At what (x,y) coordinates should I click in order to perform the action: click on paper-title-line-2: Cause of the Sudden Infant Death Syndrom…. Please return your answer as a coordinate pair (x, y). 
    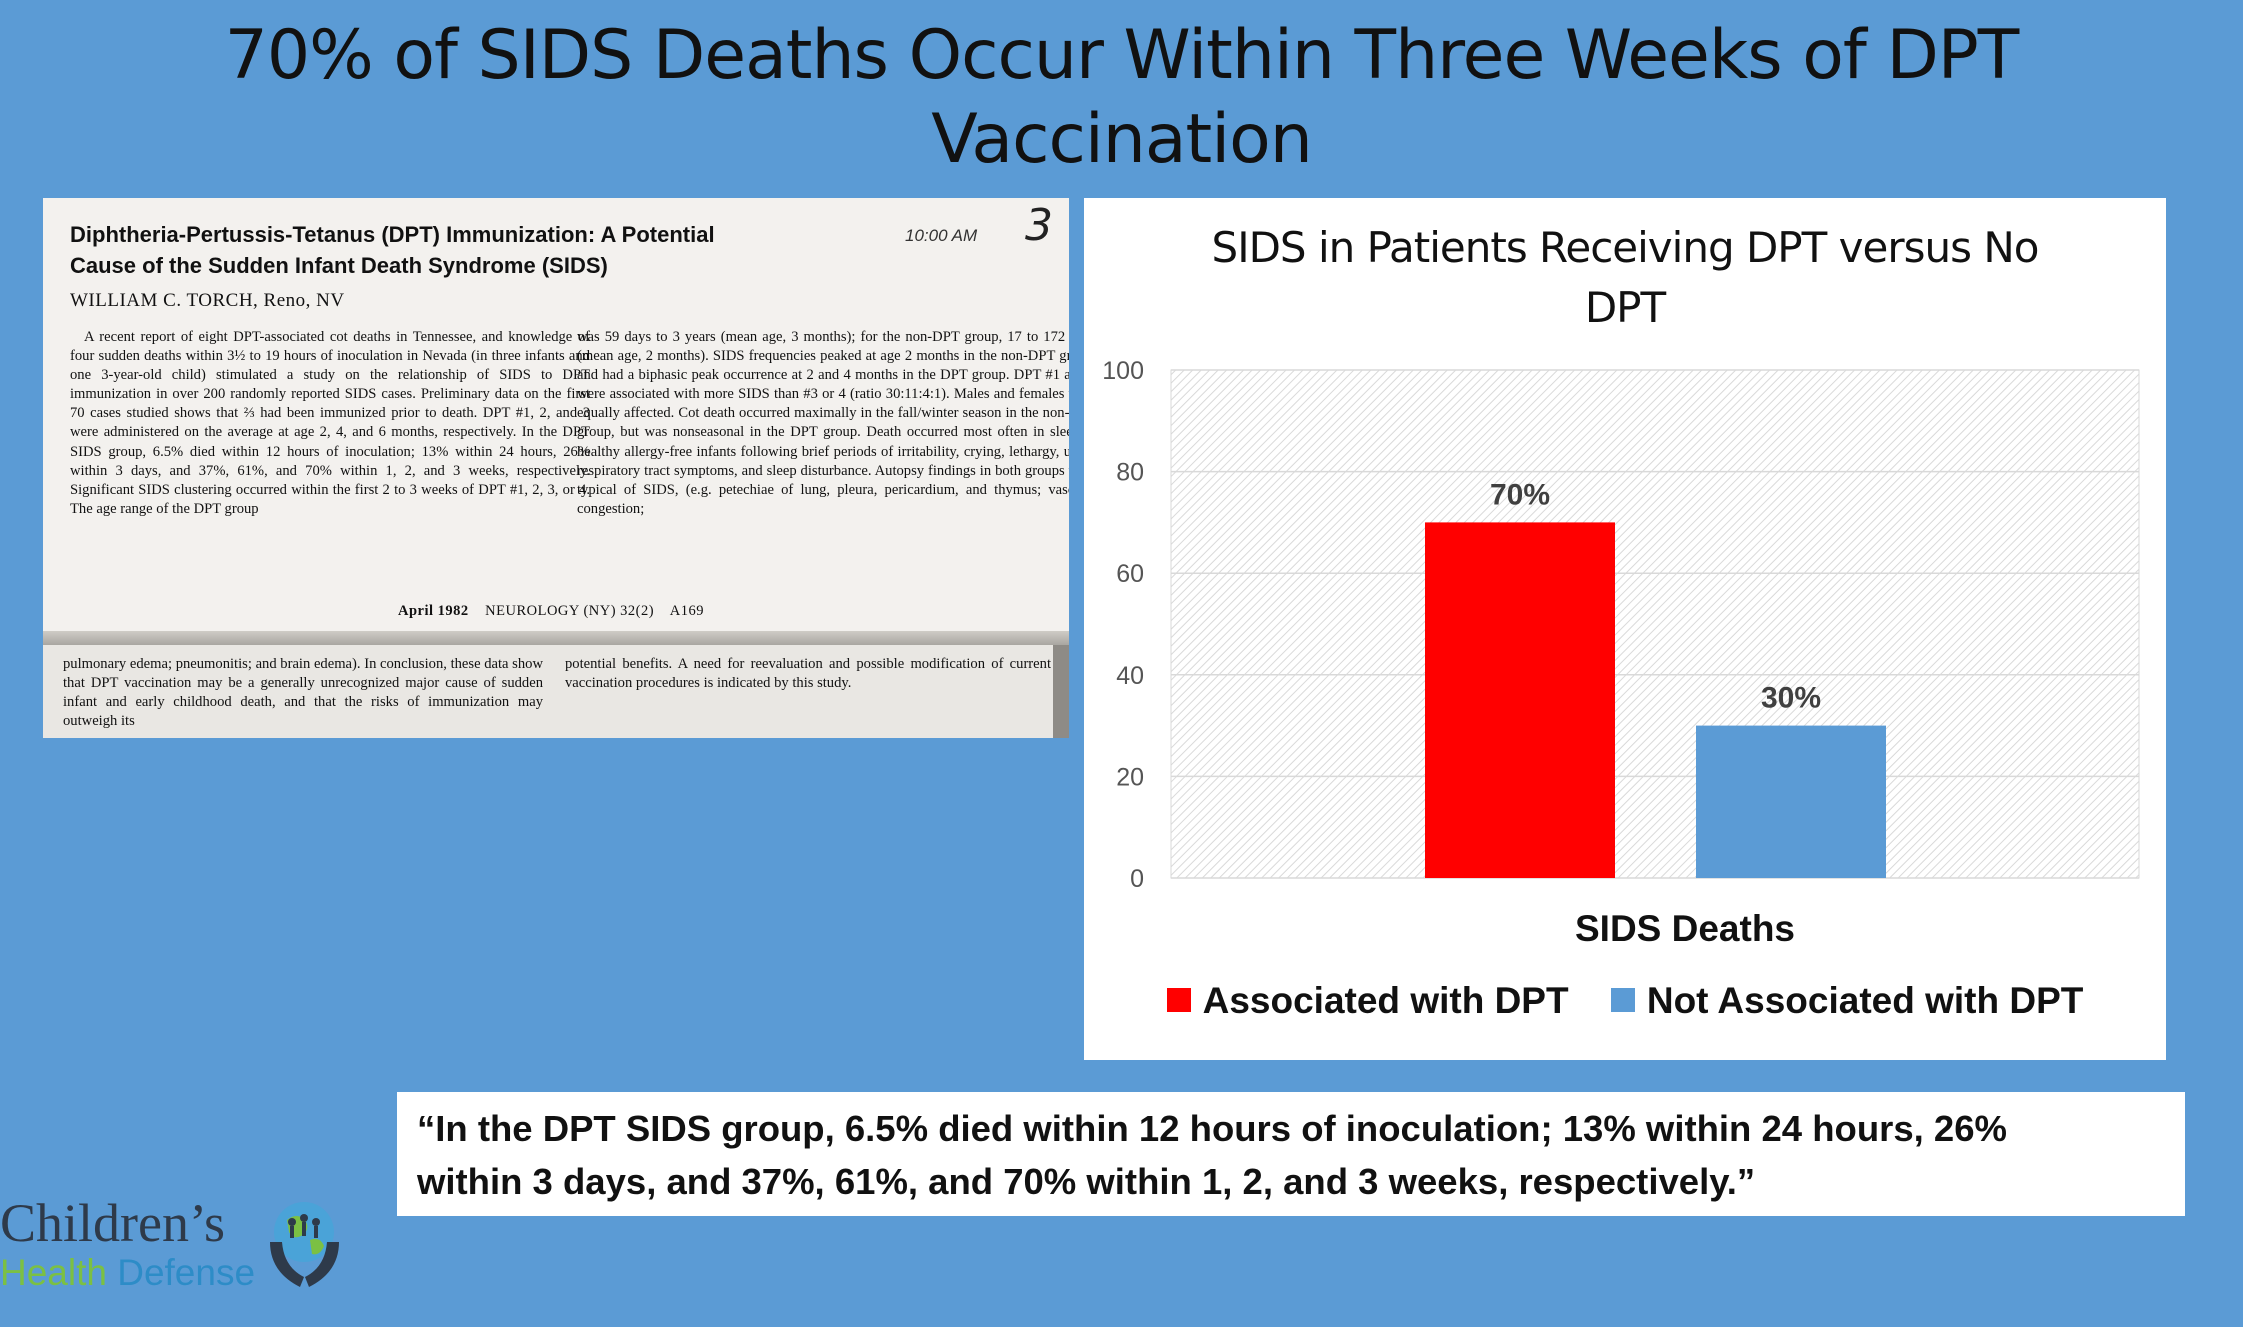
    Looking at the image, I should click on (339, 265).